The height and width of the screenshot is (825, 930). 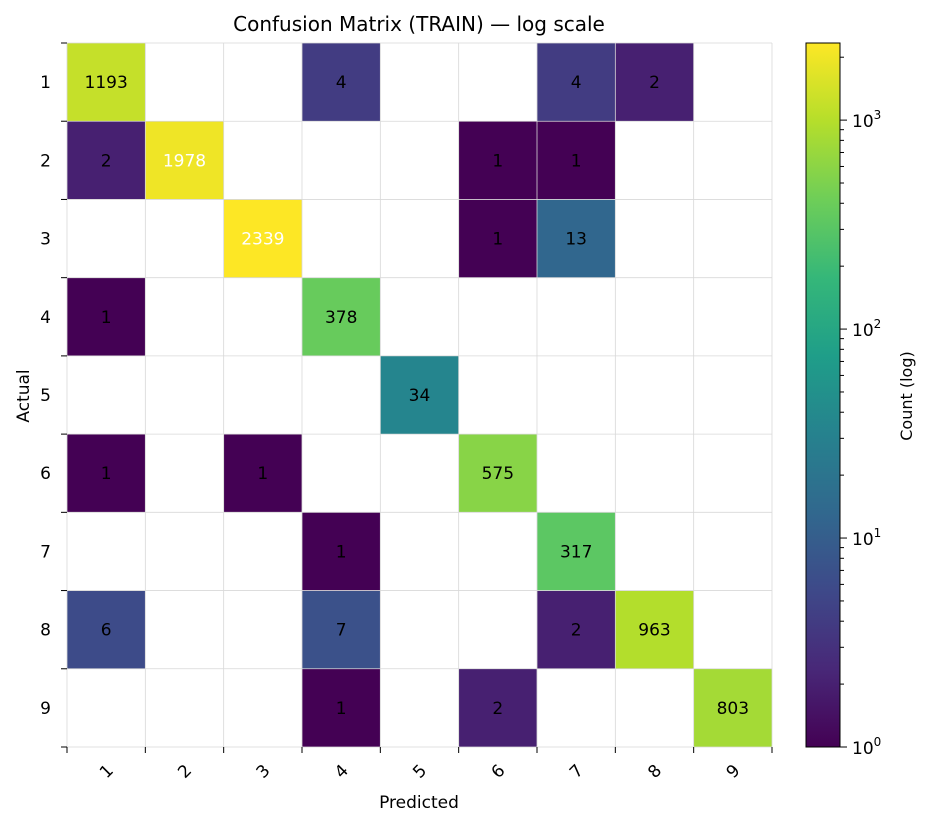 What do you see at coordinates (45, 552) in the screenshot?
I see `y-tick-label: 7` at bounding box center [45, 552].